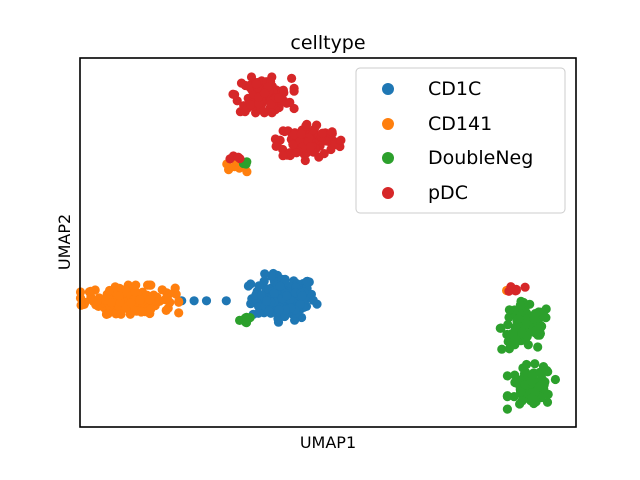 The width and height of the screenshot is (640, 480). I want to click on legend-label-cd1c: CD1C, so click(454, 89).